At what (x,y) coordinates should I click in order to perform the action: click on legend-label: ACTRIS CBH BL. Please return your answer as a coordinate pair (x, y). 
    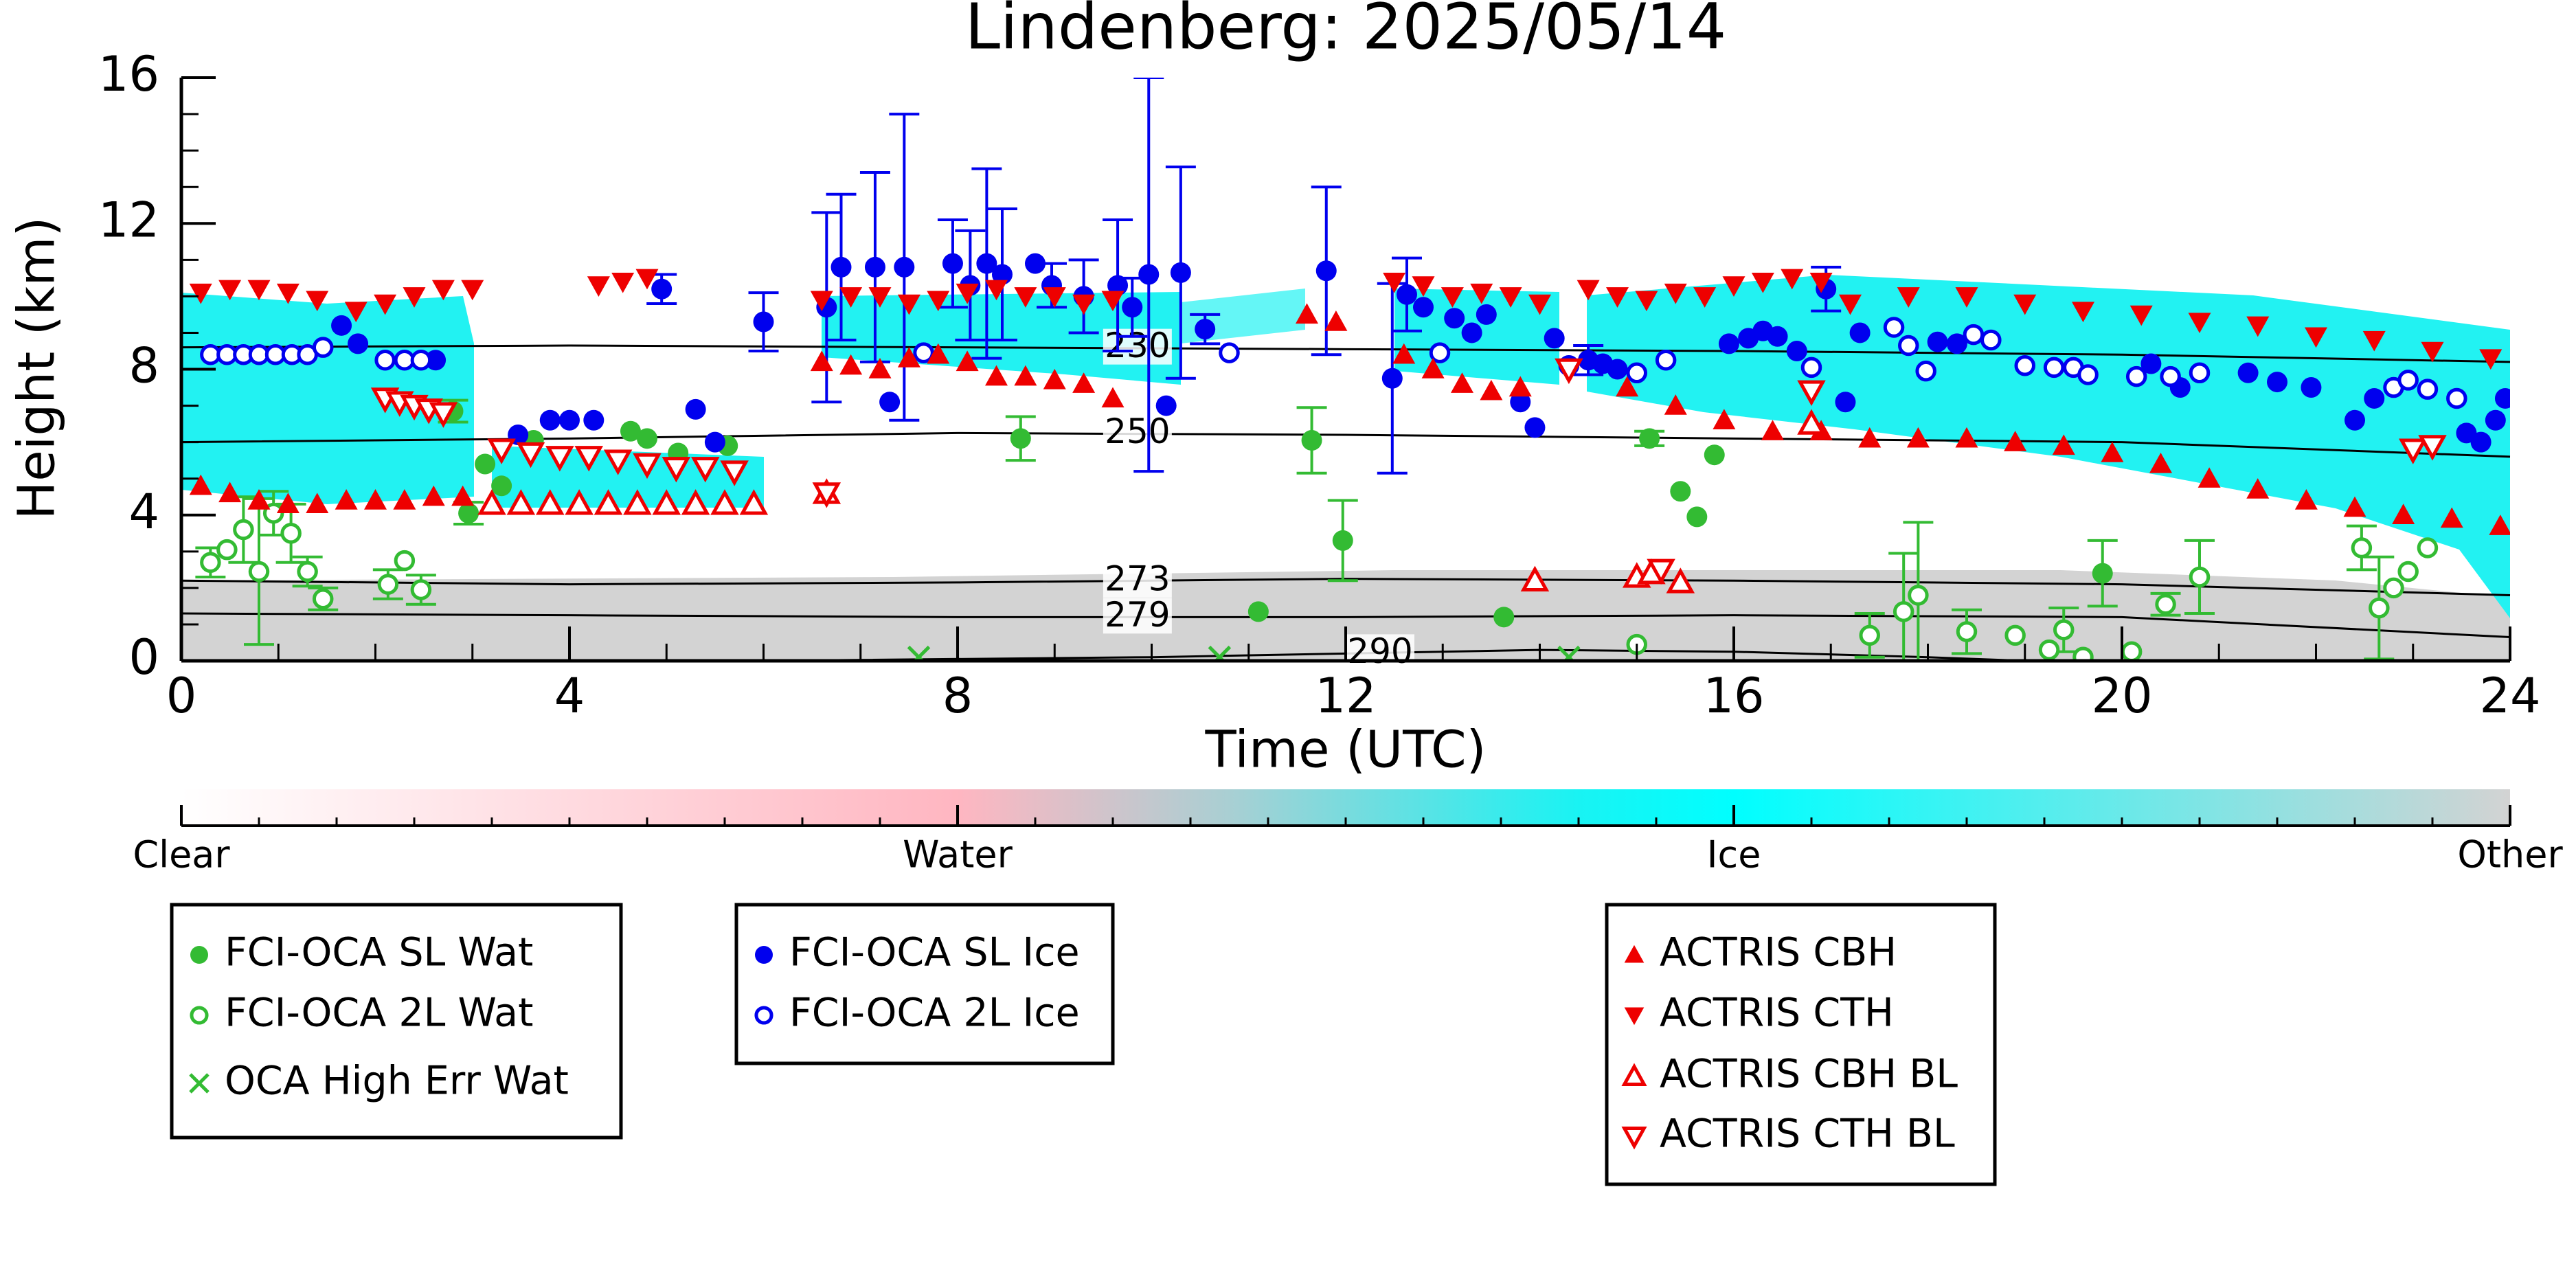
    Looking at the image, I should click on (1809, 1074).